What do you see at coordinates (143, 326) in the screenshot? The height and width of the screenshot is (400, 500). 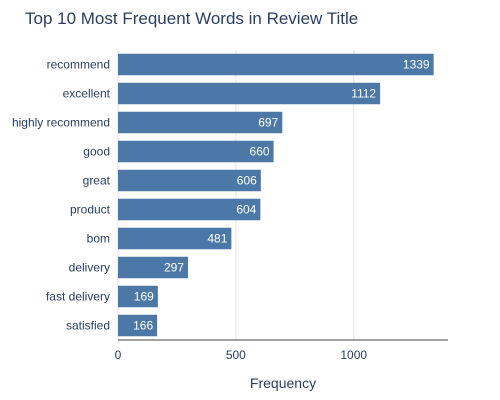 I see `bar-value-label: 166` at bounding box center [143, 326].